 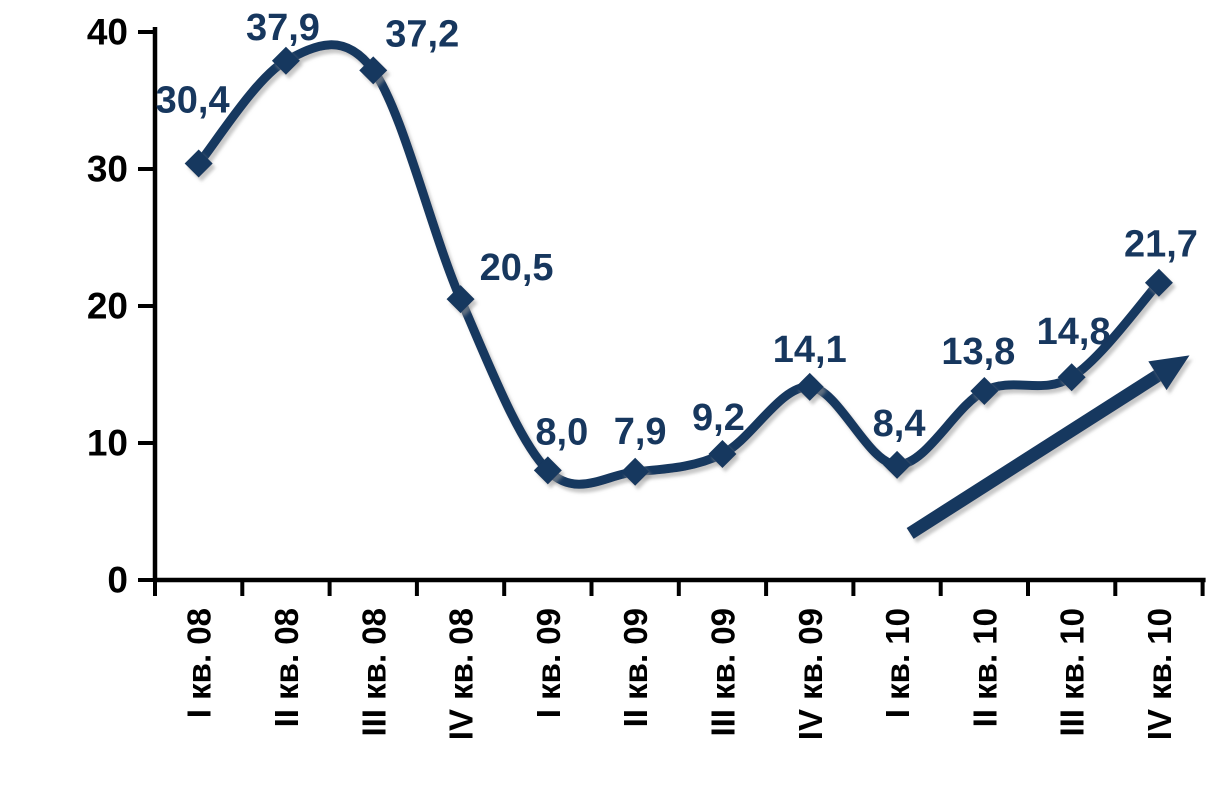 I want to click on y-tick-label: 10, so click(x=107, y=443).